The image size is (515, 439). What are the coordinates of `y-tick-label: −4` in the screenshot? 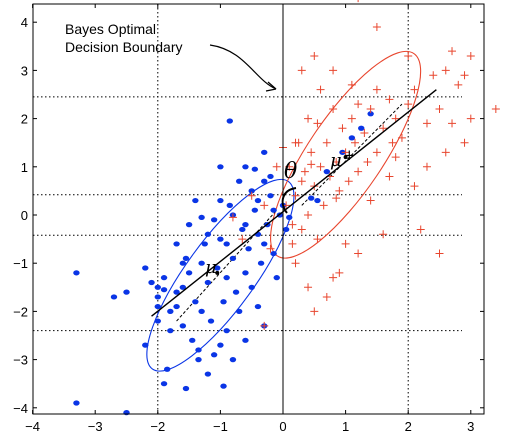 It's located at (20, 408).